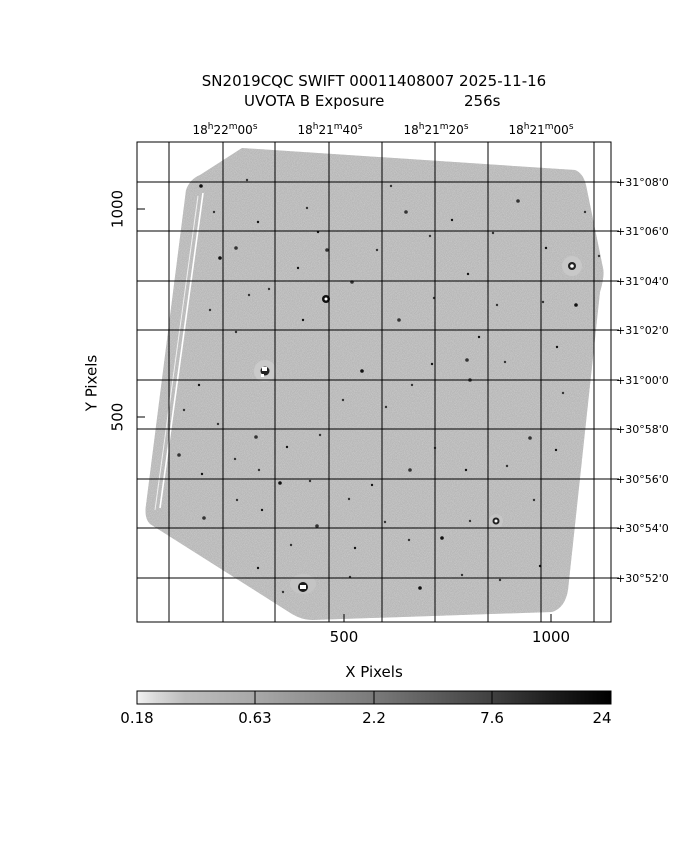 The width and height of the screenshot is (680, 850). I want to click on x-tick-label: 500, so click(344, 637).